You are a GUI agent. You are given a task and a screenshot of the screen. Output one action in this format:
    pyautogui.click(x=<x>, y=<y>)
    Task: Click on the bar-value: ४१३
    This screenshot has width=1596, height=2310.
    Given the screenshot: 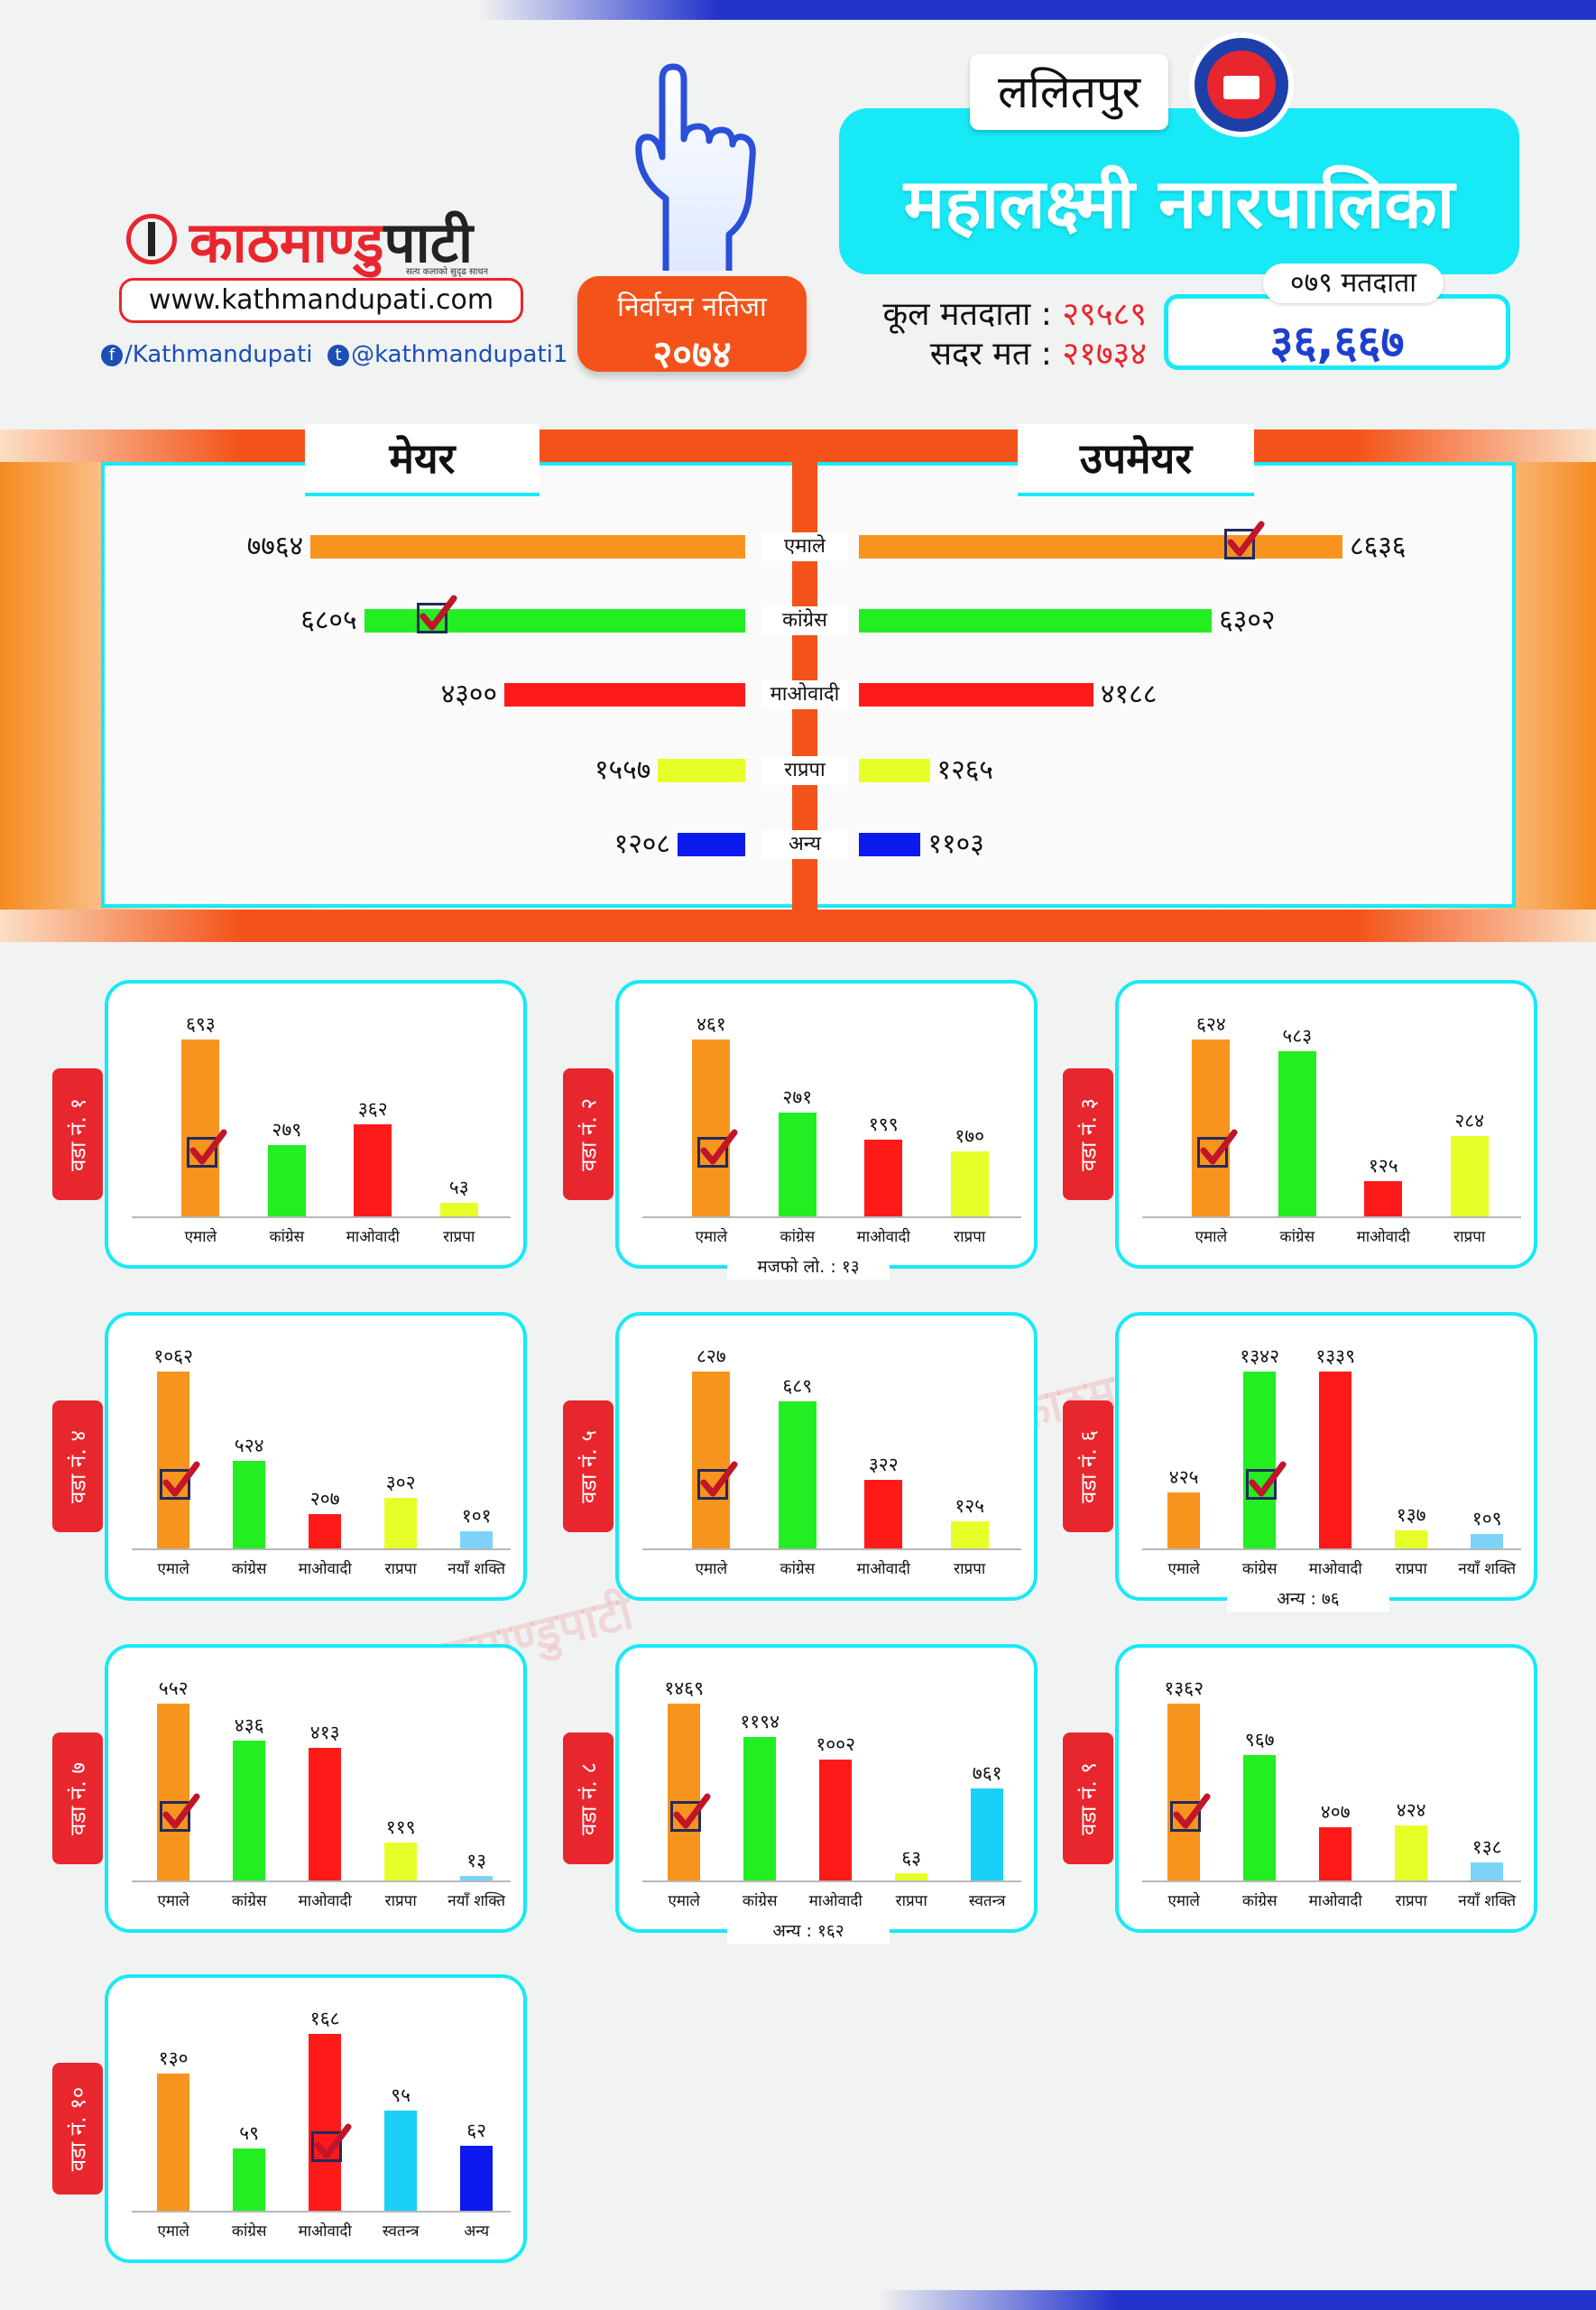 What is the action you would take?
    pyautogui.click(x=324, y=1733)
    